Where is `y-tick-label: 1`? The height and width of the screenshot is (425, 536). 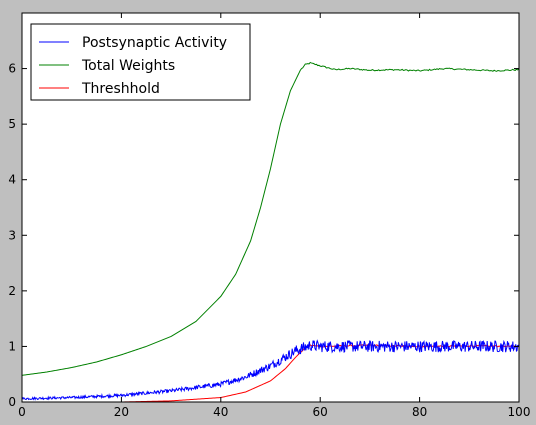 y-tick-label: 1 is located at coordinates (12, 346).